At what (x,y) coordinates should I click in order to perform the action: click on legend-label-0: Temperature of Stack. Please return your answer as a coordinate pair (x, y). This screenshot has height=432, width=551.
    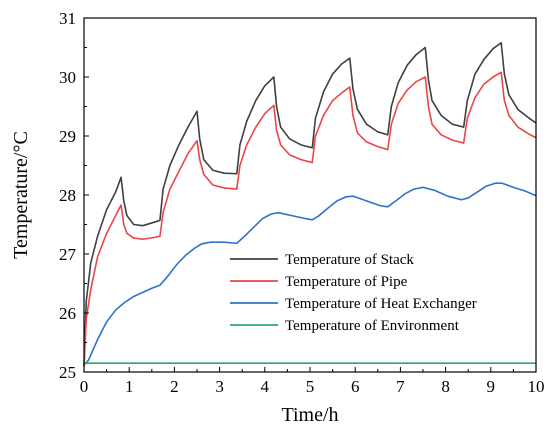
    Looking at the image, I should click on (349, 260).